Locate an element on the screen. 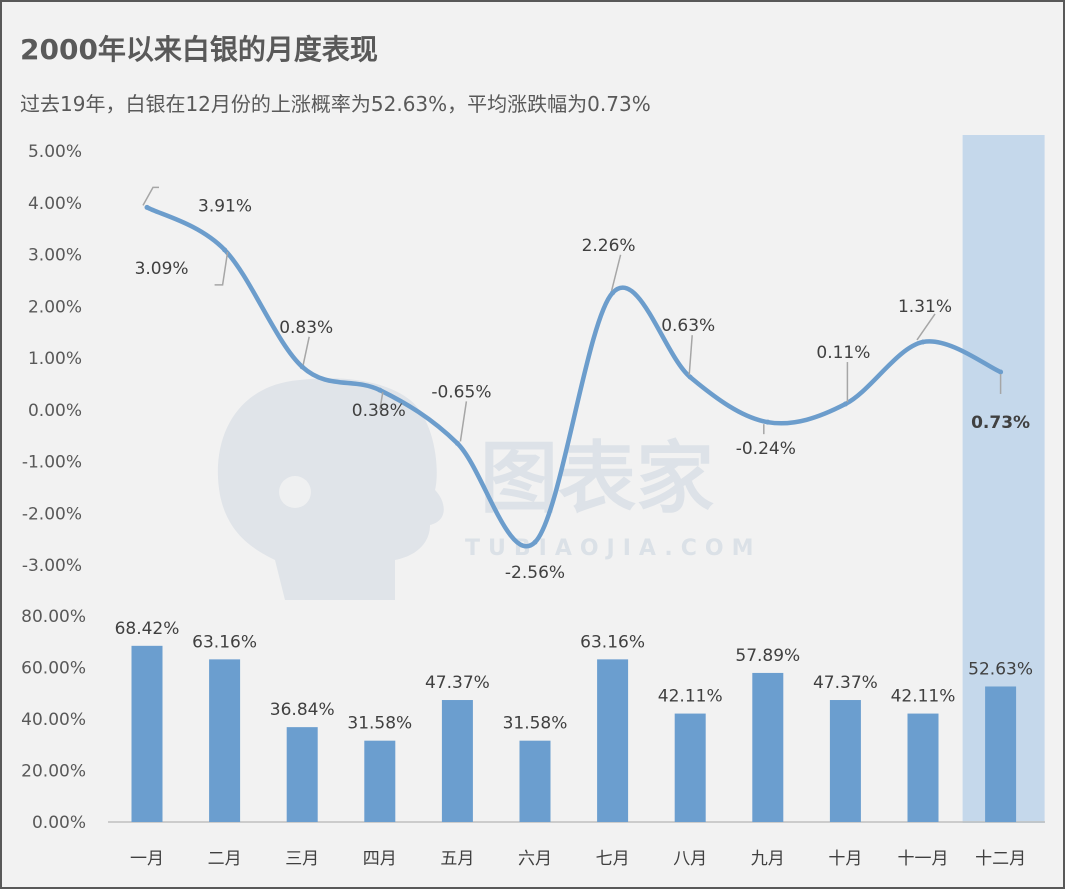  x-category-label: 九月 is located at coordinates (768, 859).